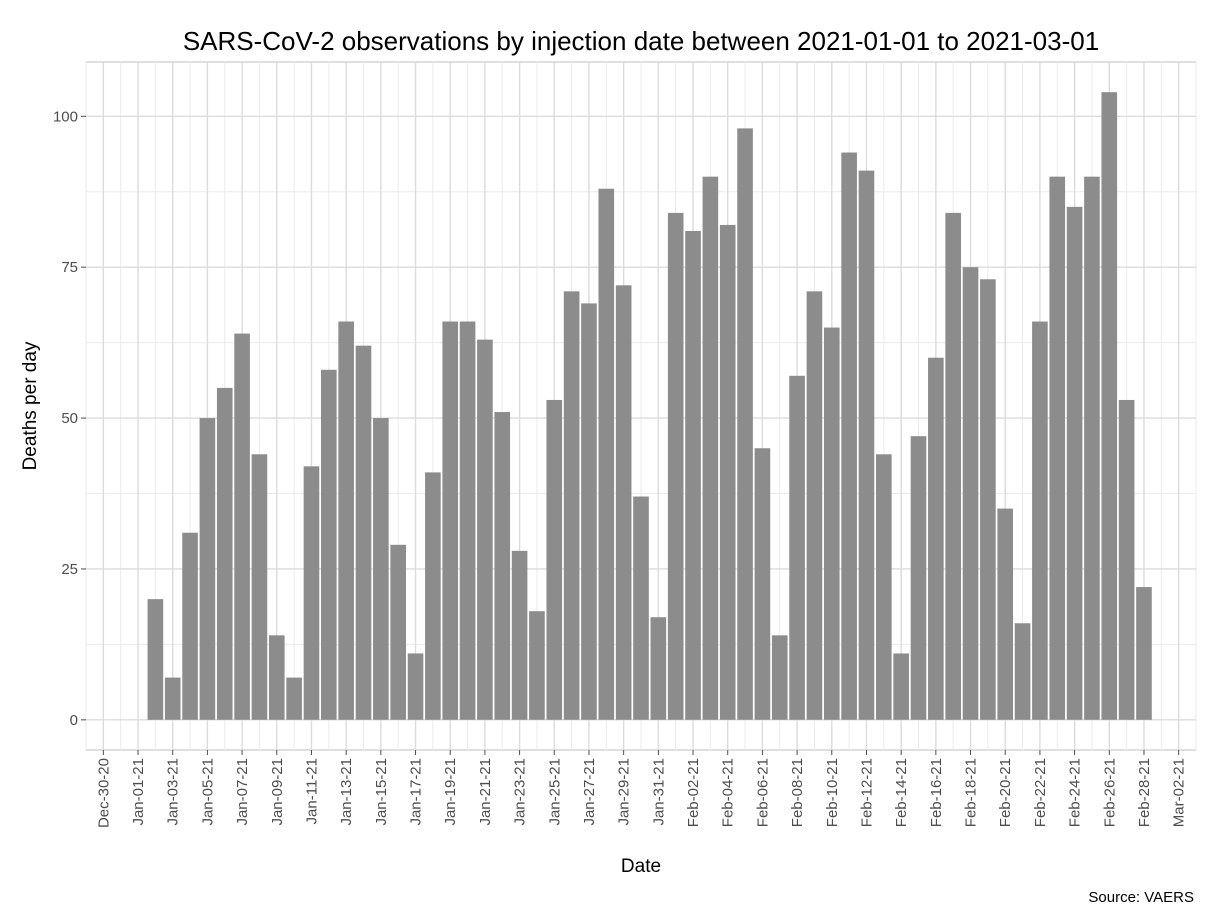  What do you see at coordinates (901, 792) in the screenshot?
I see `x-tick-label: Feb-14-21` at bounding box center [901, 792].